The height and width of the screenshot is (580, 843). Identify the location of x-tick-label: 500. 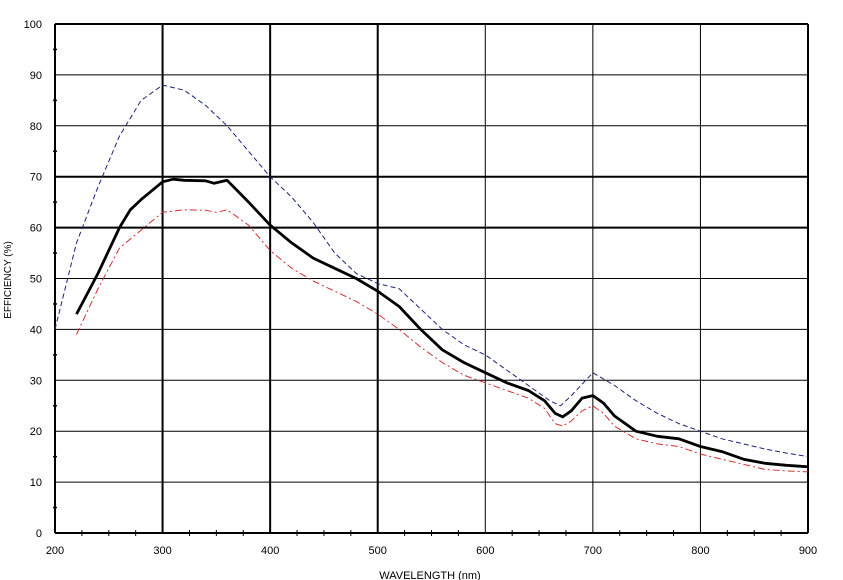
(378, 551).